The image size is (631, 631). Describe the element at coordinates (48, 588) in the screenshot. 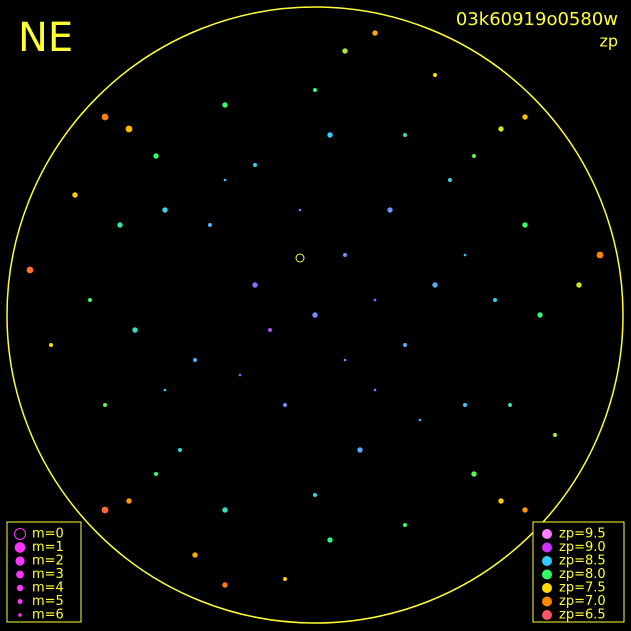

I see `size-legend-label: m=4` at that location.